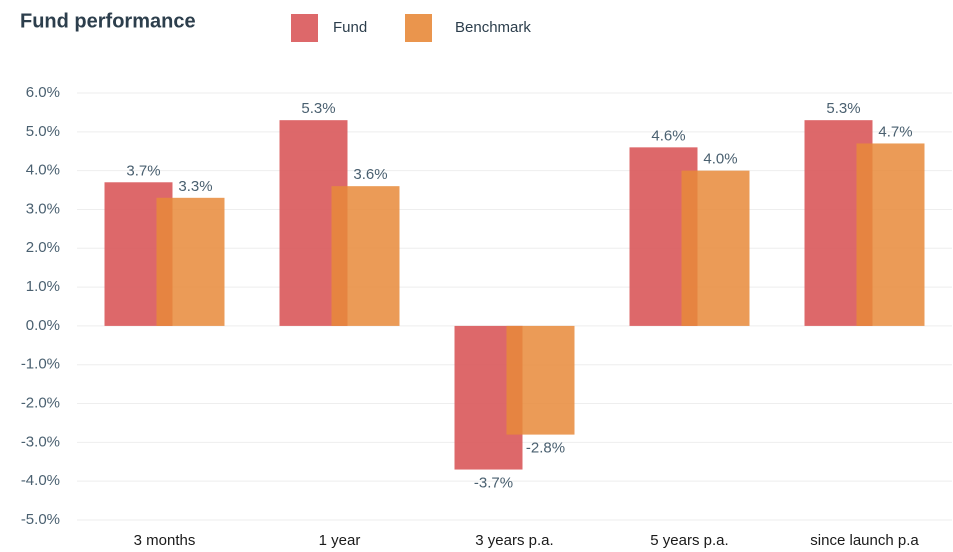 This screenshot has height=552, width=953. What do you see at coordinates (40, 519) in the screenshot?
I see `y-tick-label: -5.0%` at bounding box center [40, 519].